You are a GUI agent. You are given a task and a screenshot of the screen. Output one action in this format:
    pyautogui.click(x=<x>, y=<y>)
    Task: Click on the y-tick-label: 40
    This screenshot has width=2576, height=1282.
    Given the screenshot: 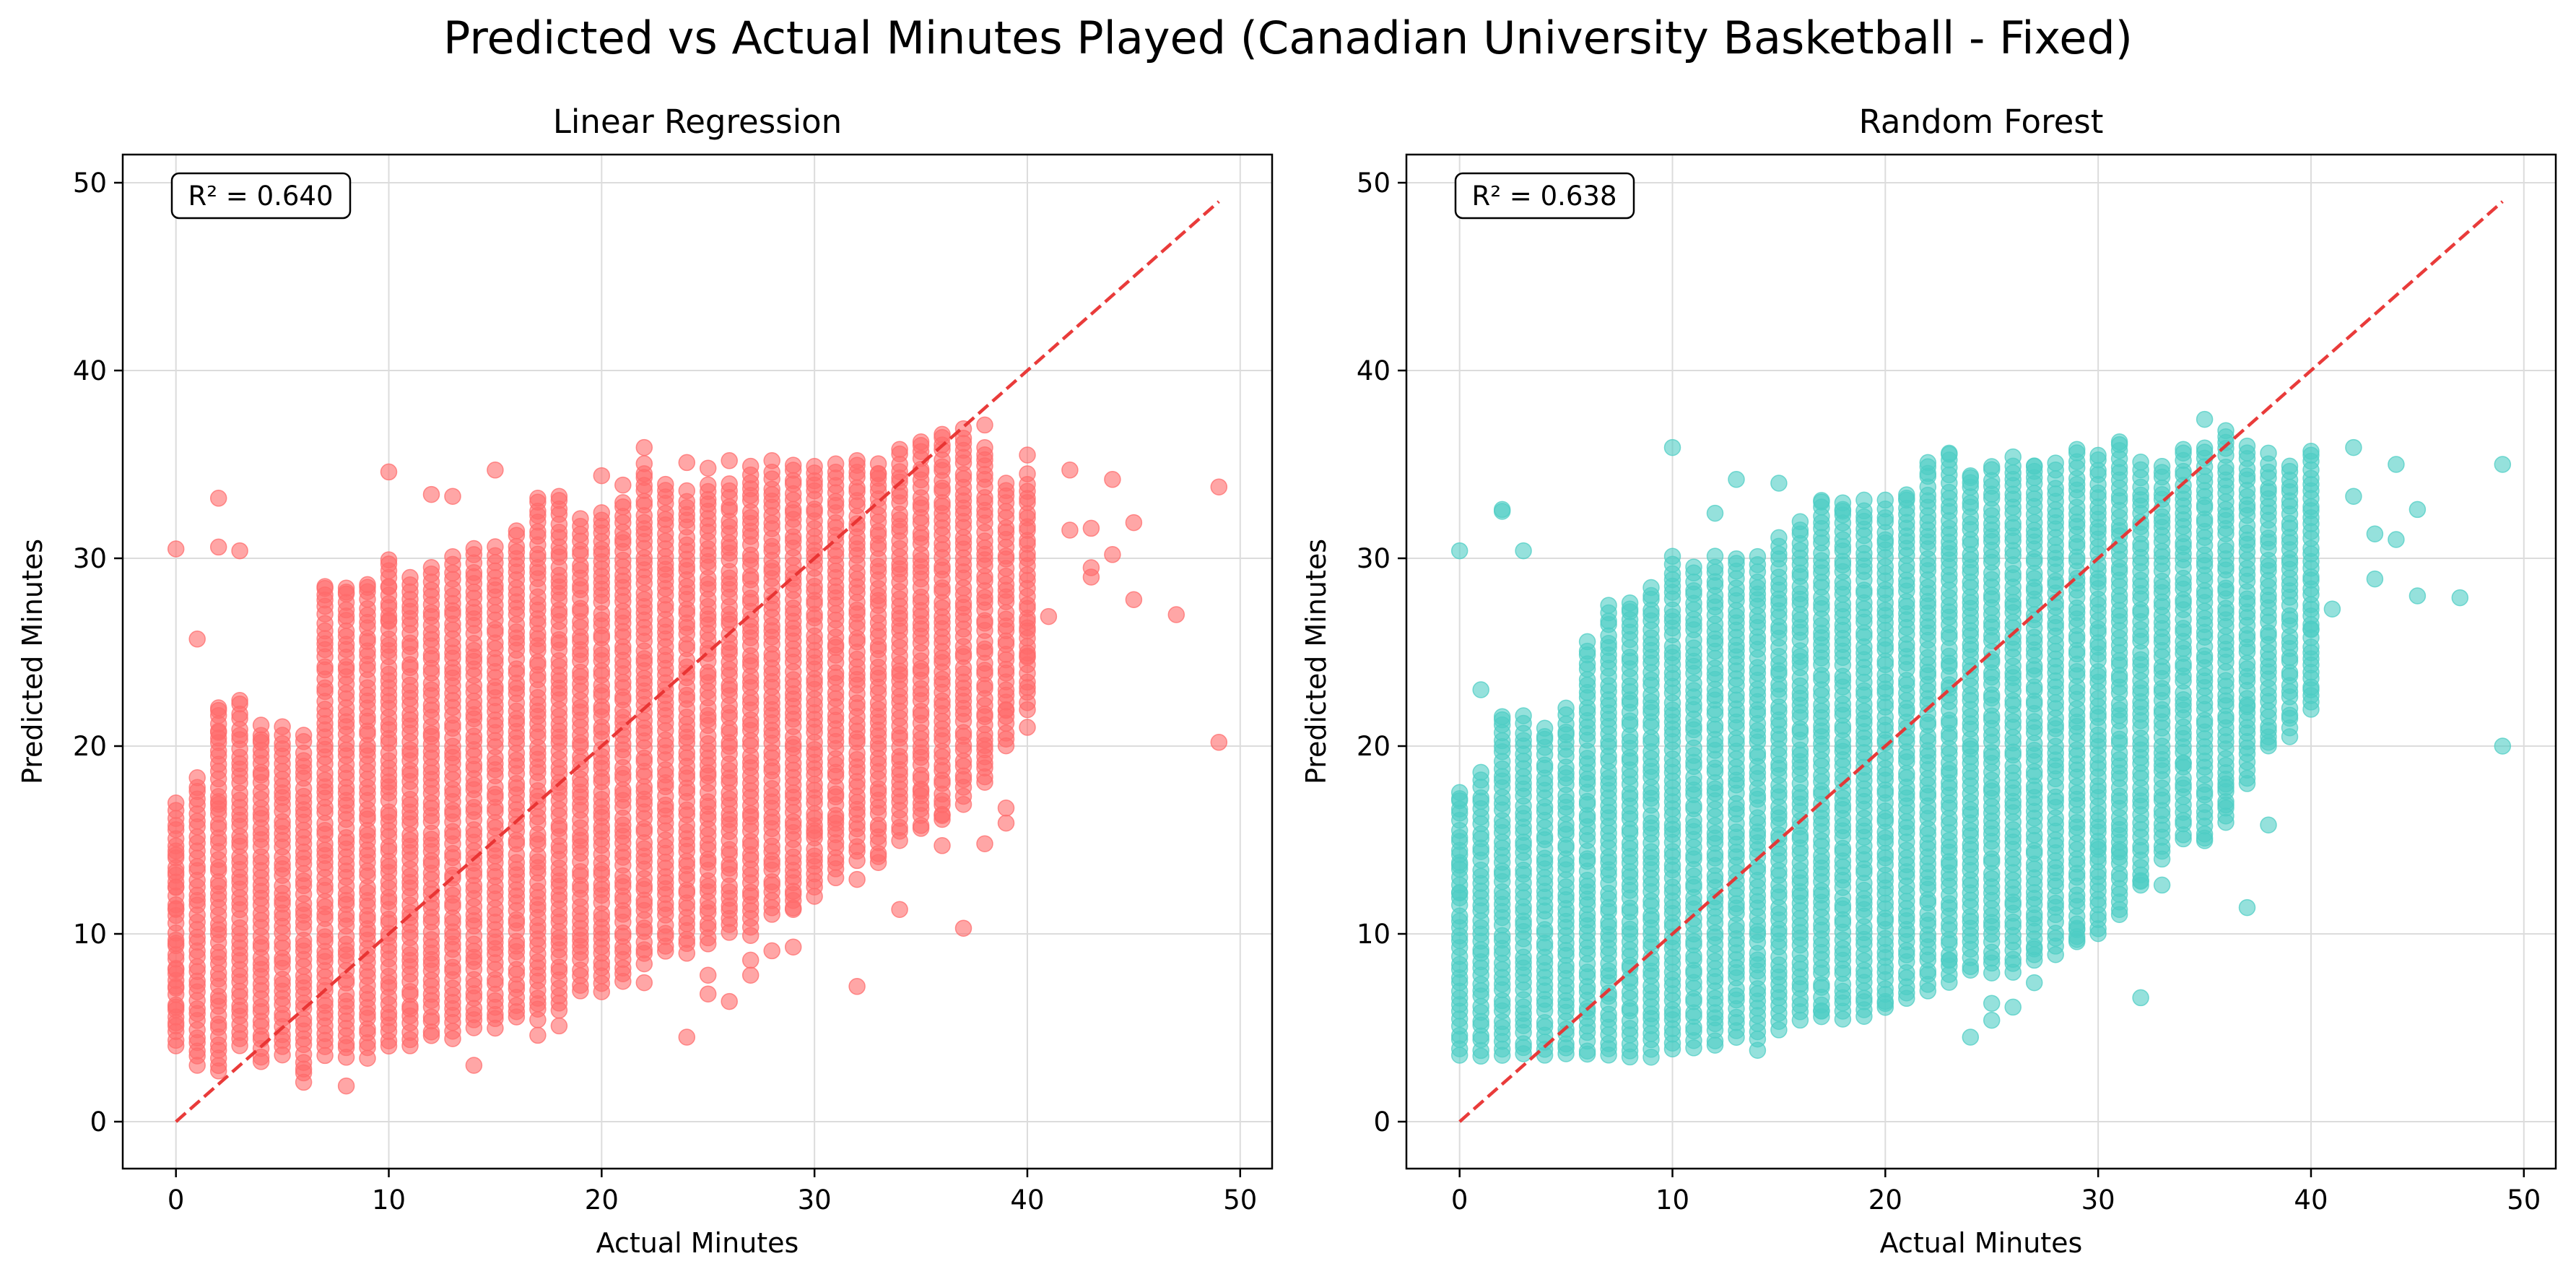 What is the action you would take?
    pyautogui.click(x=90, y=370)
    